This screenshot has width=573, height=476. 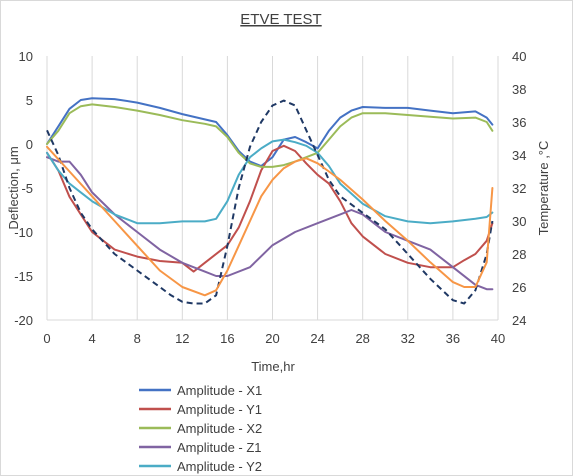 I want to click on series-line-amplitude-x2, so click(x=270, y=135).